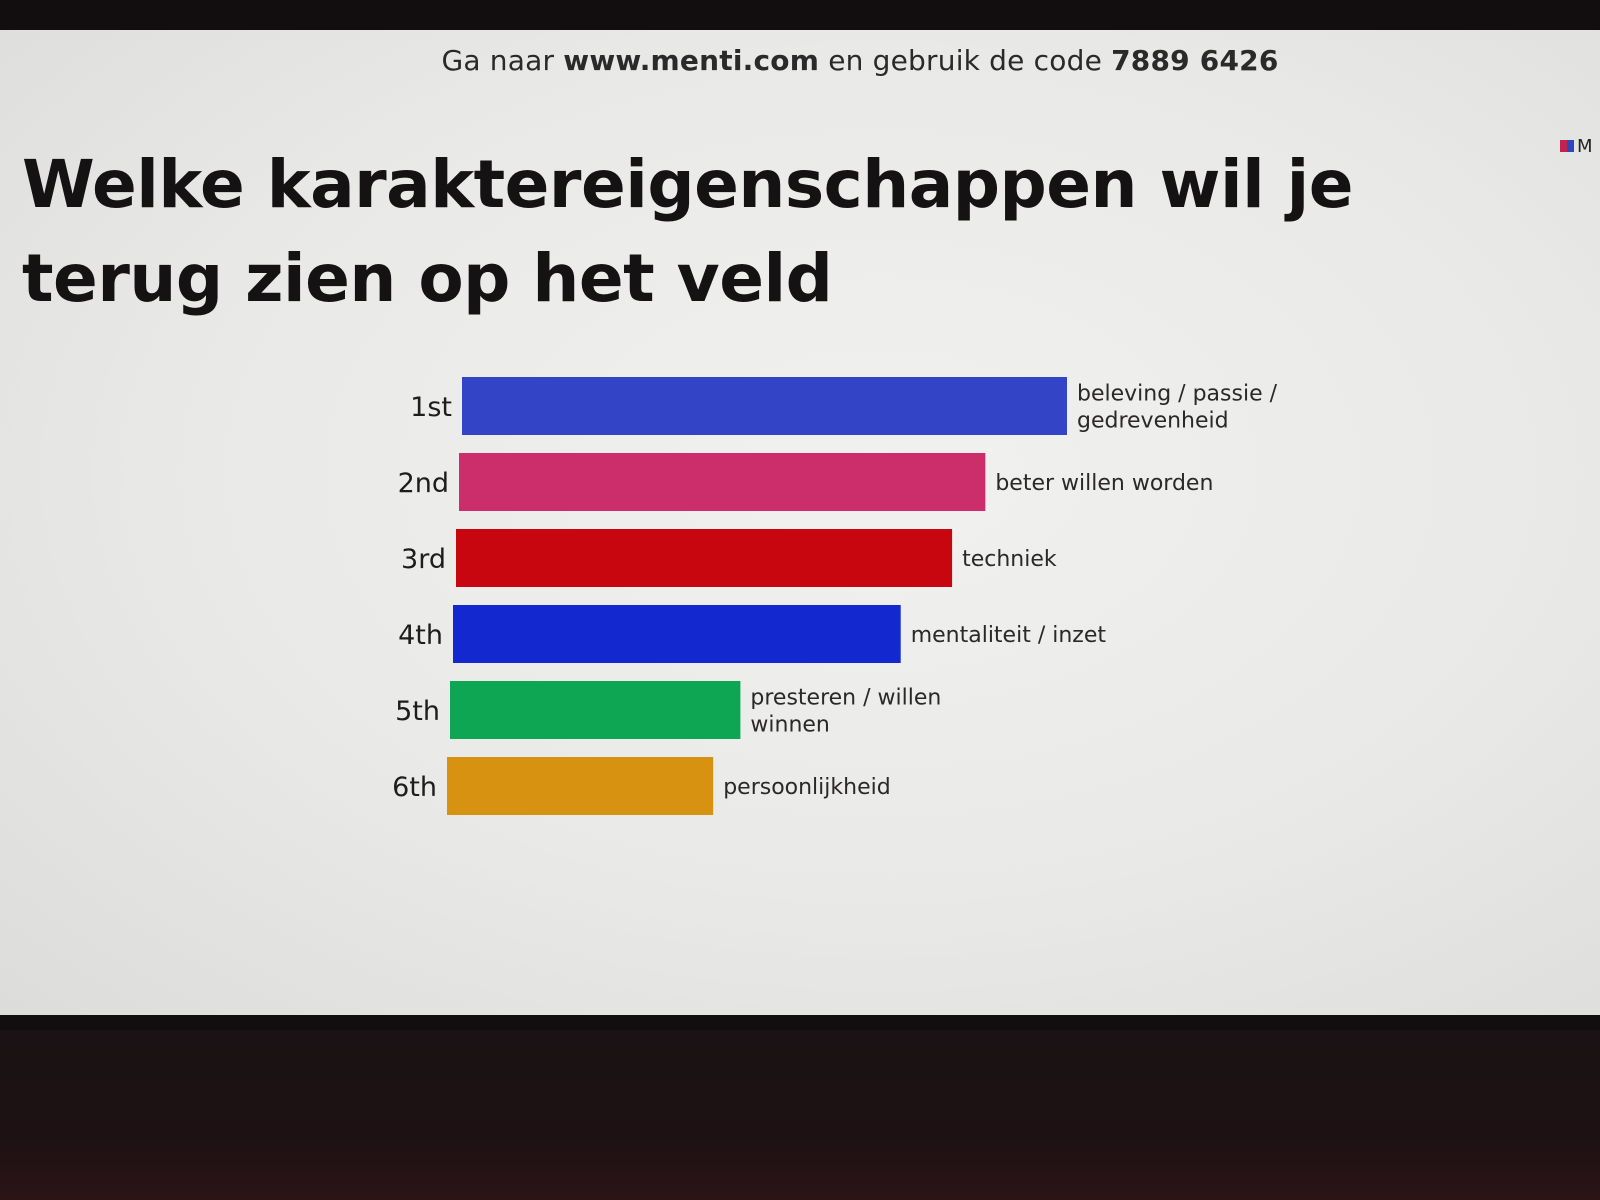 The width and height of the screenshot is (1600, 1200). What do you see at coordinates (691, 60) in the screenshot?
I see `join-url-link: www.menti.com` at bounding box center [691, 60].